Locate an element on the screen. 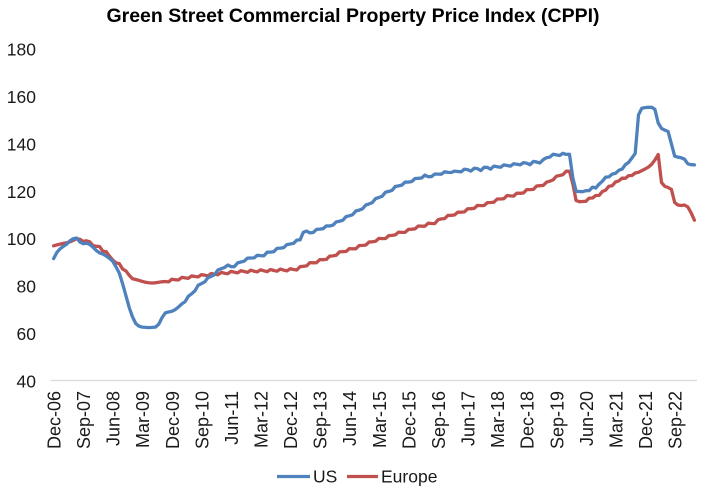 Image resolution: width=701 pixels, height=496 pixels. svg-text: 120 is located at coordinates (21, 192).